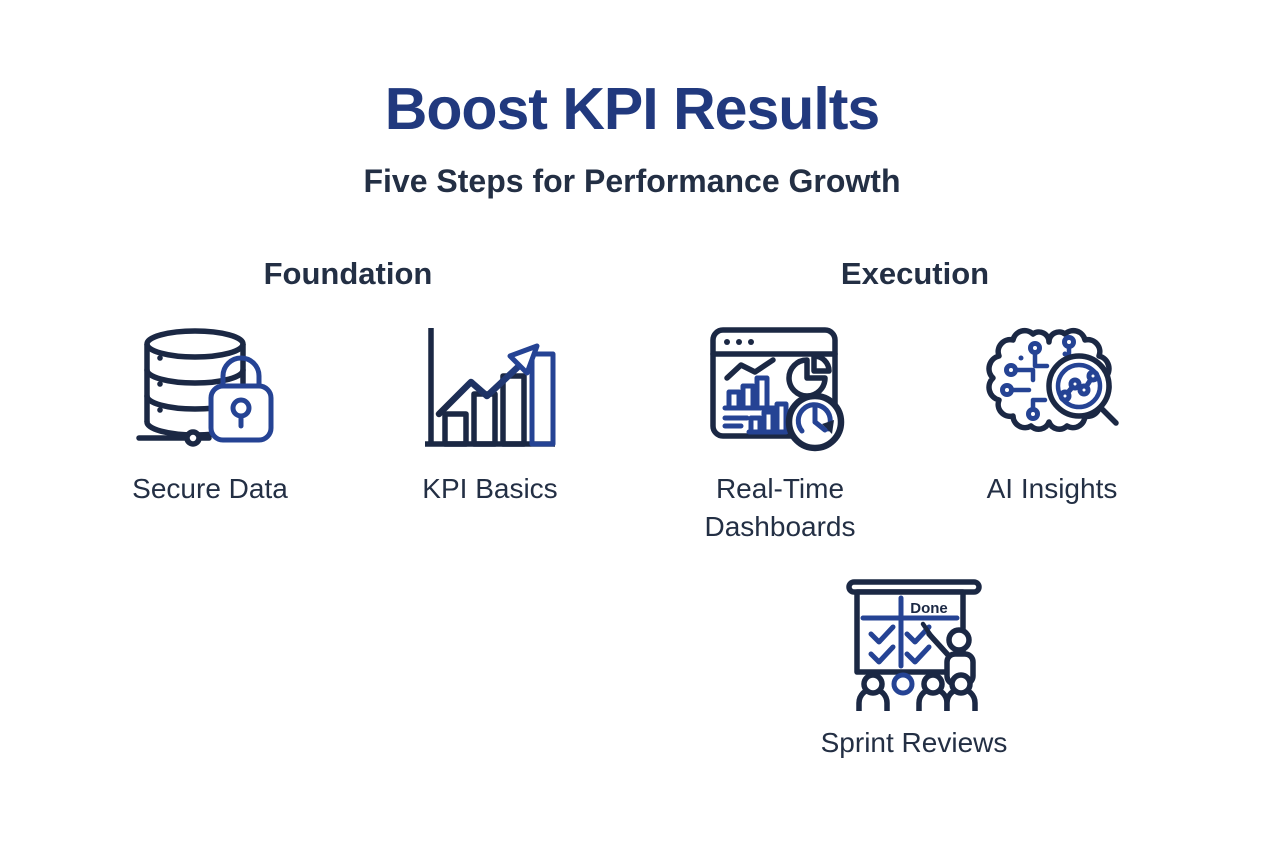 This screenshot has height=848, width=1264. Describe the element at coordinates (780, 389) in the screenshot. I see `dashboard-clock-icon` at that location.